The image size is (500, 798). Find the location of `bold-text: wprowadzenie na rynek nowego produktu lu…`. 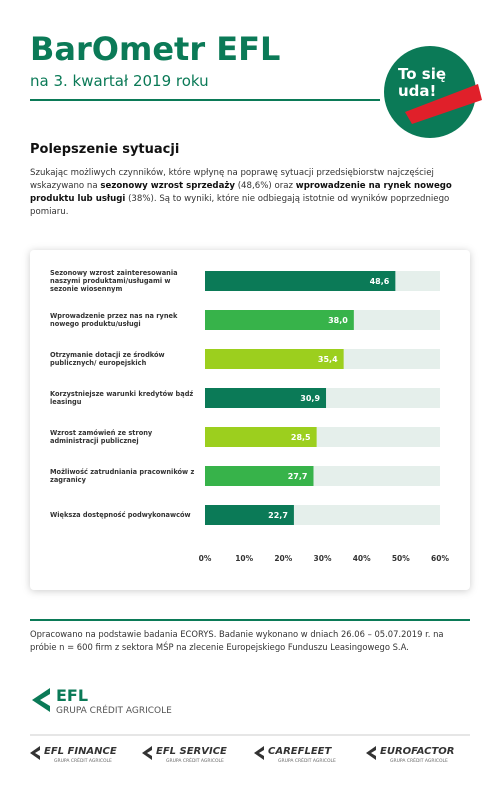

bold-text: wprowadzenie na rynek nowego produktu lu… is located at coordinates (241, 192).